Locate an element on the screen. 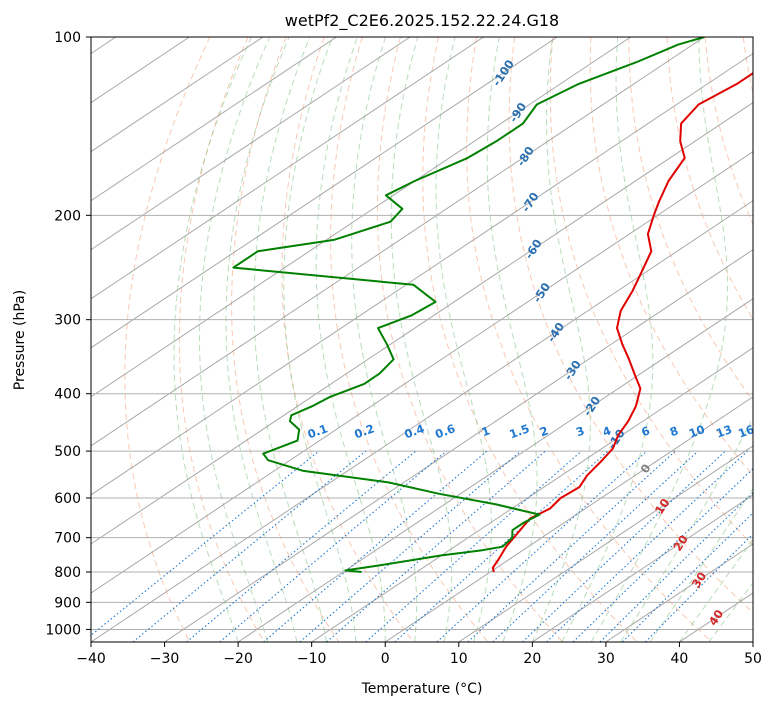  y-tick-label: 1000 is located at coordinates (63, 630).